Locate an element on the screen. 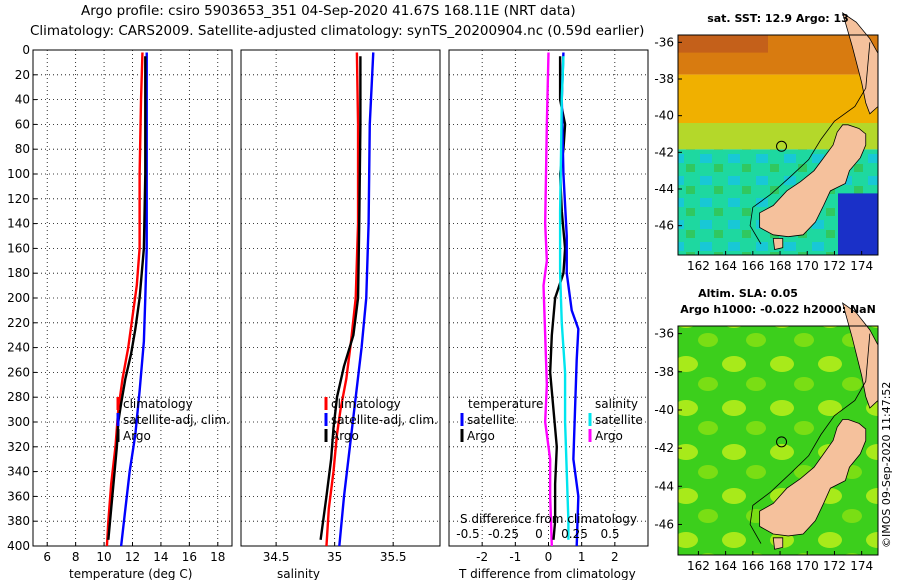 The width and height of the screenshot is (900, 580). land-north-island is located at coordinates (860, 63).